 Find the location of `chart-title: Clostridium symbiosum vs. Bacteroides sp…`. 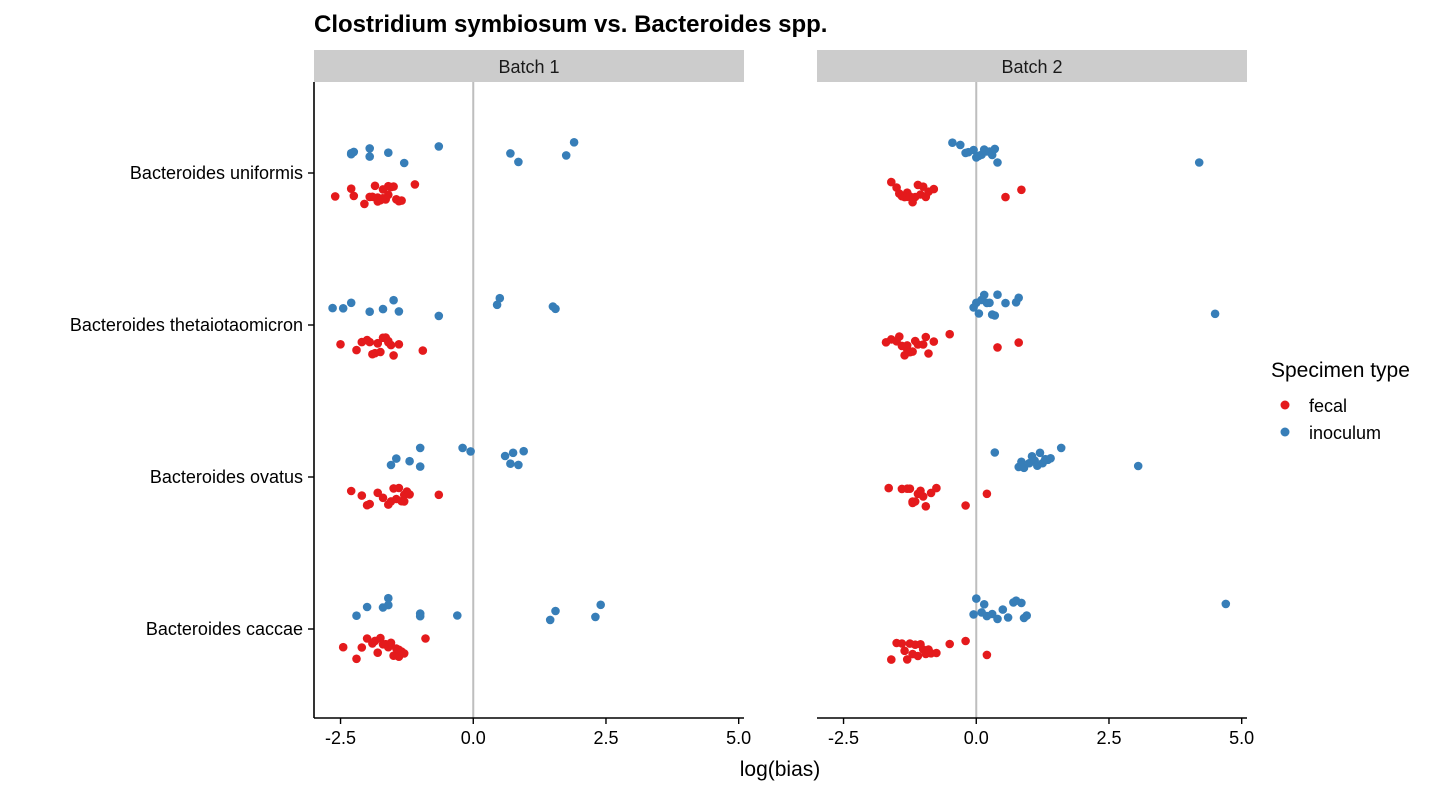

chart-title: Clostridium symbiosum vs. Bacteroides sp… is located at coordinates (570, 24).